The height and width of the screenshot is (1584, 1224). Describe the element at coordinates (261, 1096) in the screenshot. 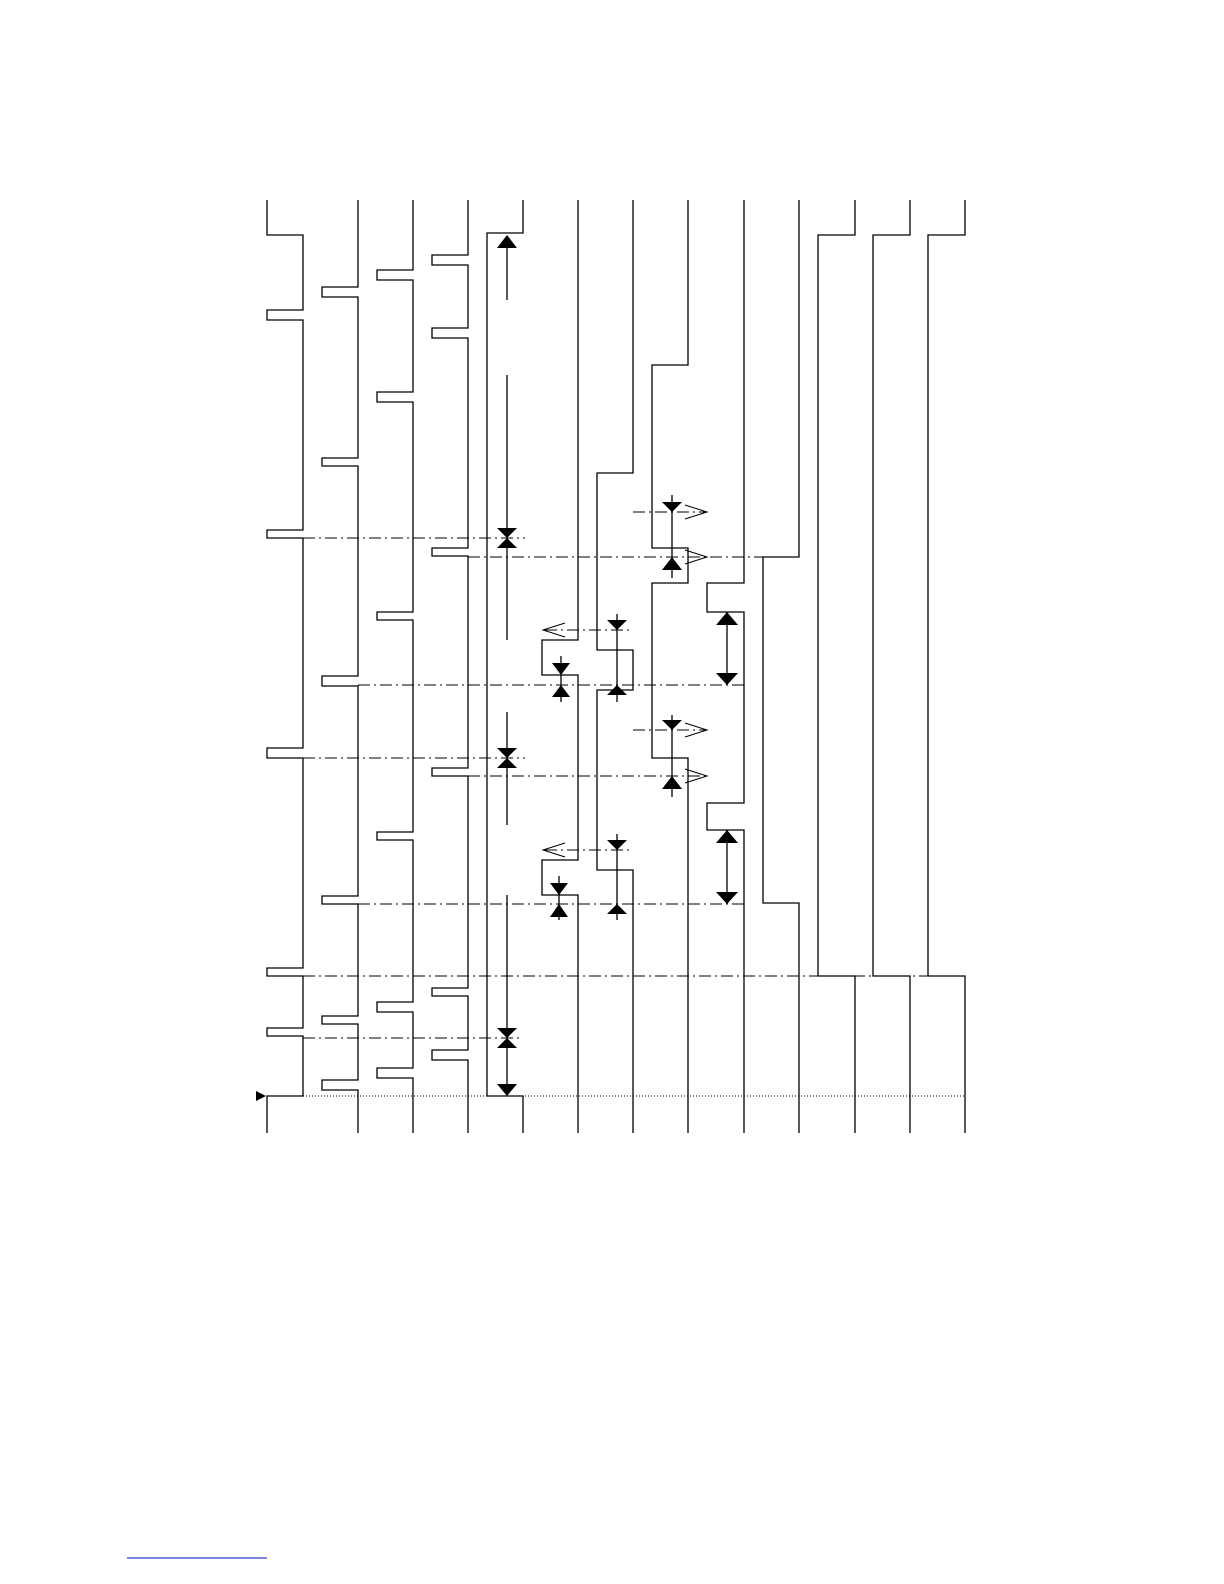

I see `start-marker` at that location.